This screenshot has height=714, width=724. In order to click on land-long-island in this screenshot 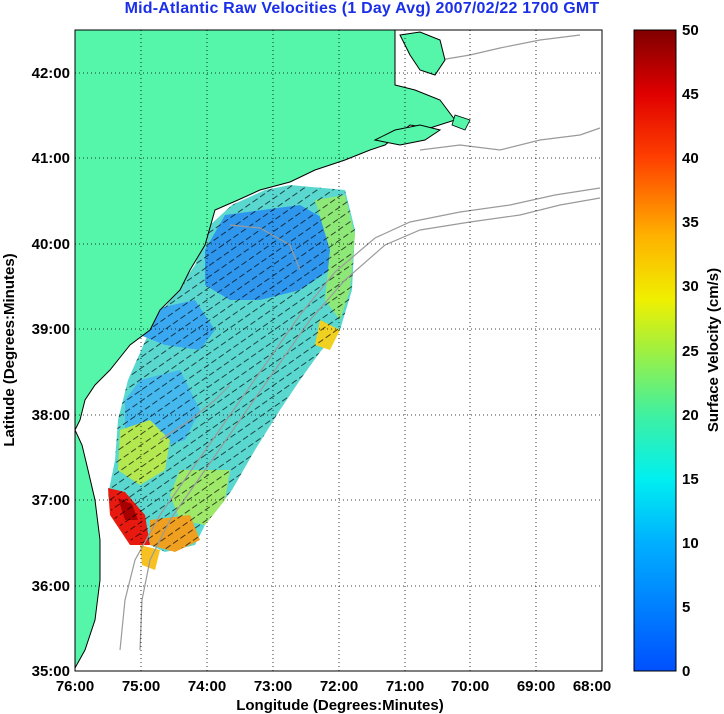, I will do `click(407, 135)`.